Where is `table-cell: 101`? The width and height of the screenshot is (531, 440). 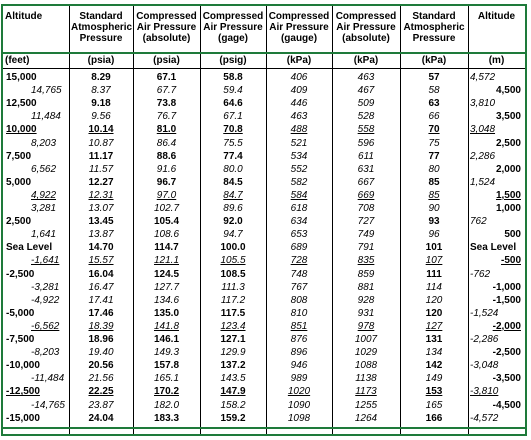
table-cell: 101 is located at coordinates (434, 248).